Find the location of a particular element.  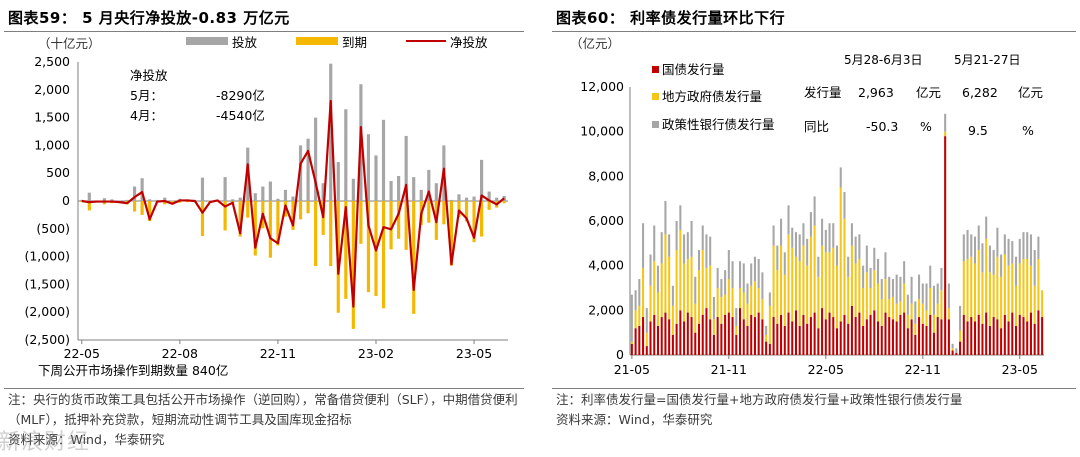

legend-swatch-policy-bank is located at coordinates (655, 124).